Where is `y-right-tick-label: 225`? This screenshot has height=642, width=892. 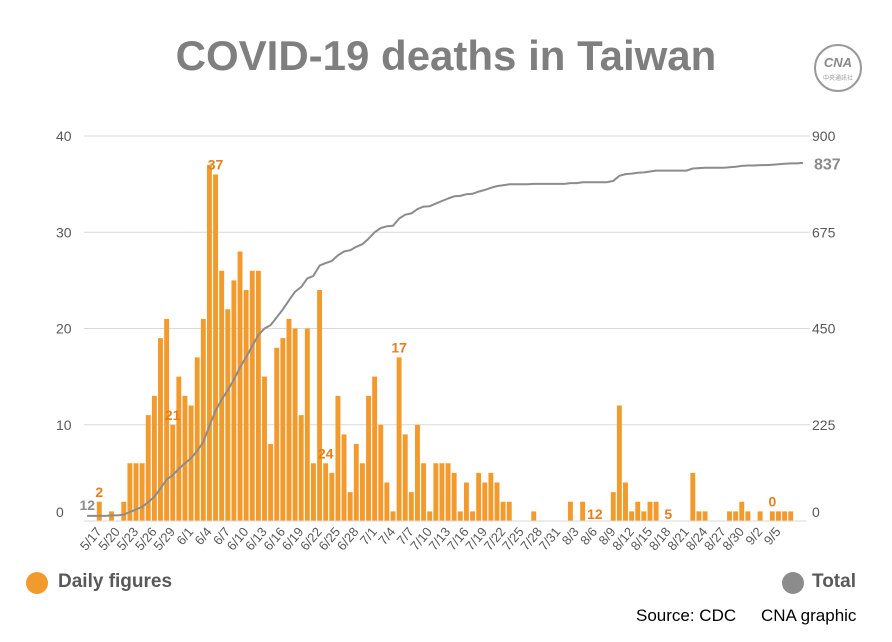
y-right-tick-label: 225 is located at coordinates (824, 425).